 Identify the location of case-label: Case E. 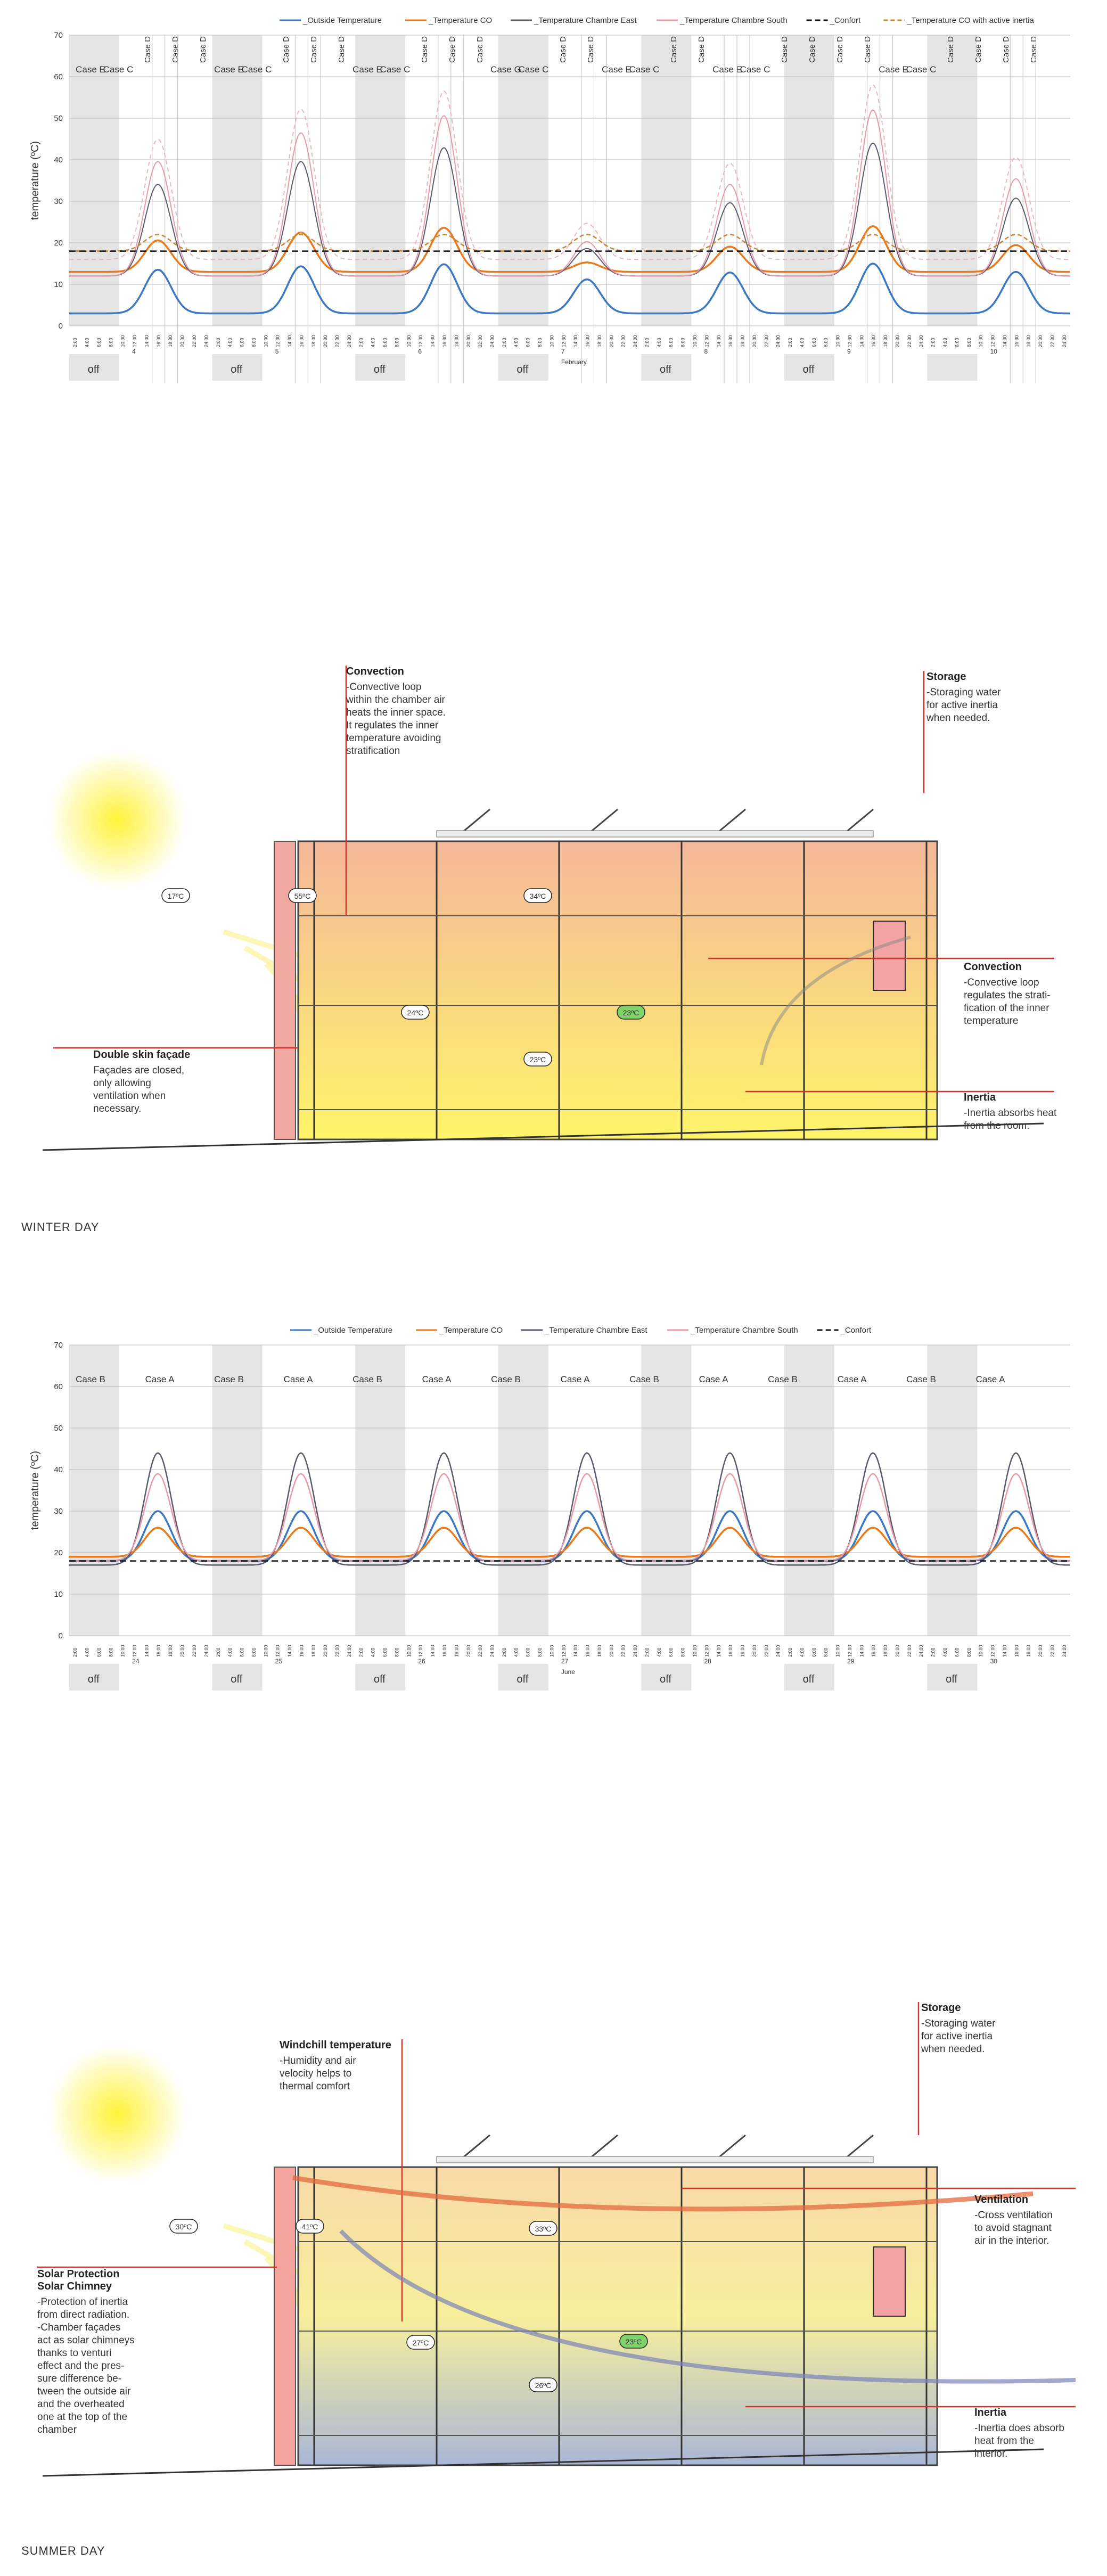
(229, 69).